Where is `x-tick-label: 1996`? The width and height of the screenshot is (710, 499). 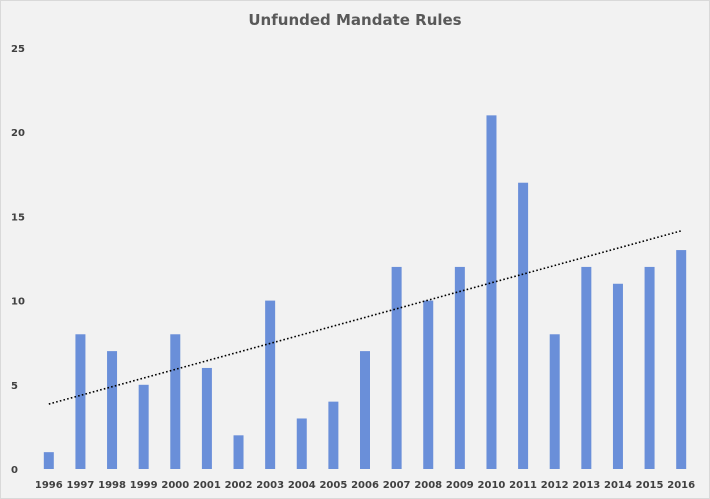 x-tick-label: 1996 is located at coordinates (49, 485).